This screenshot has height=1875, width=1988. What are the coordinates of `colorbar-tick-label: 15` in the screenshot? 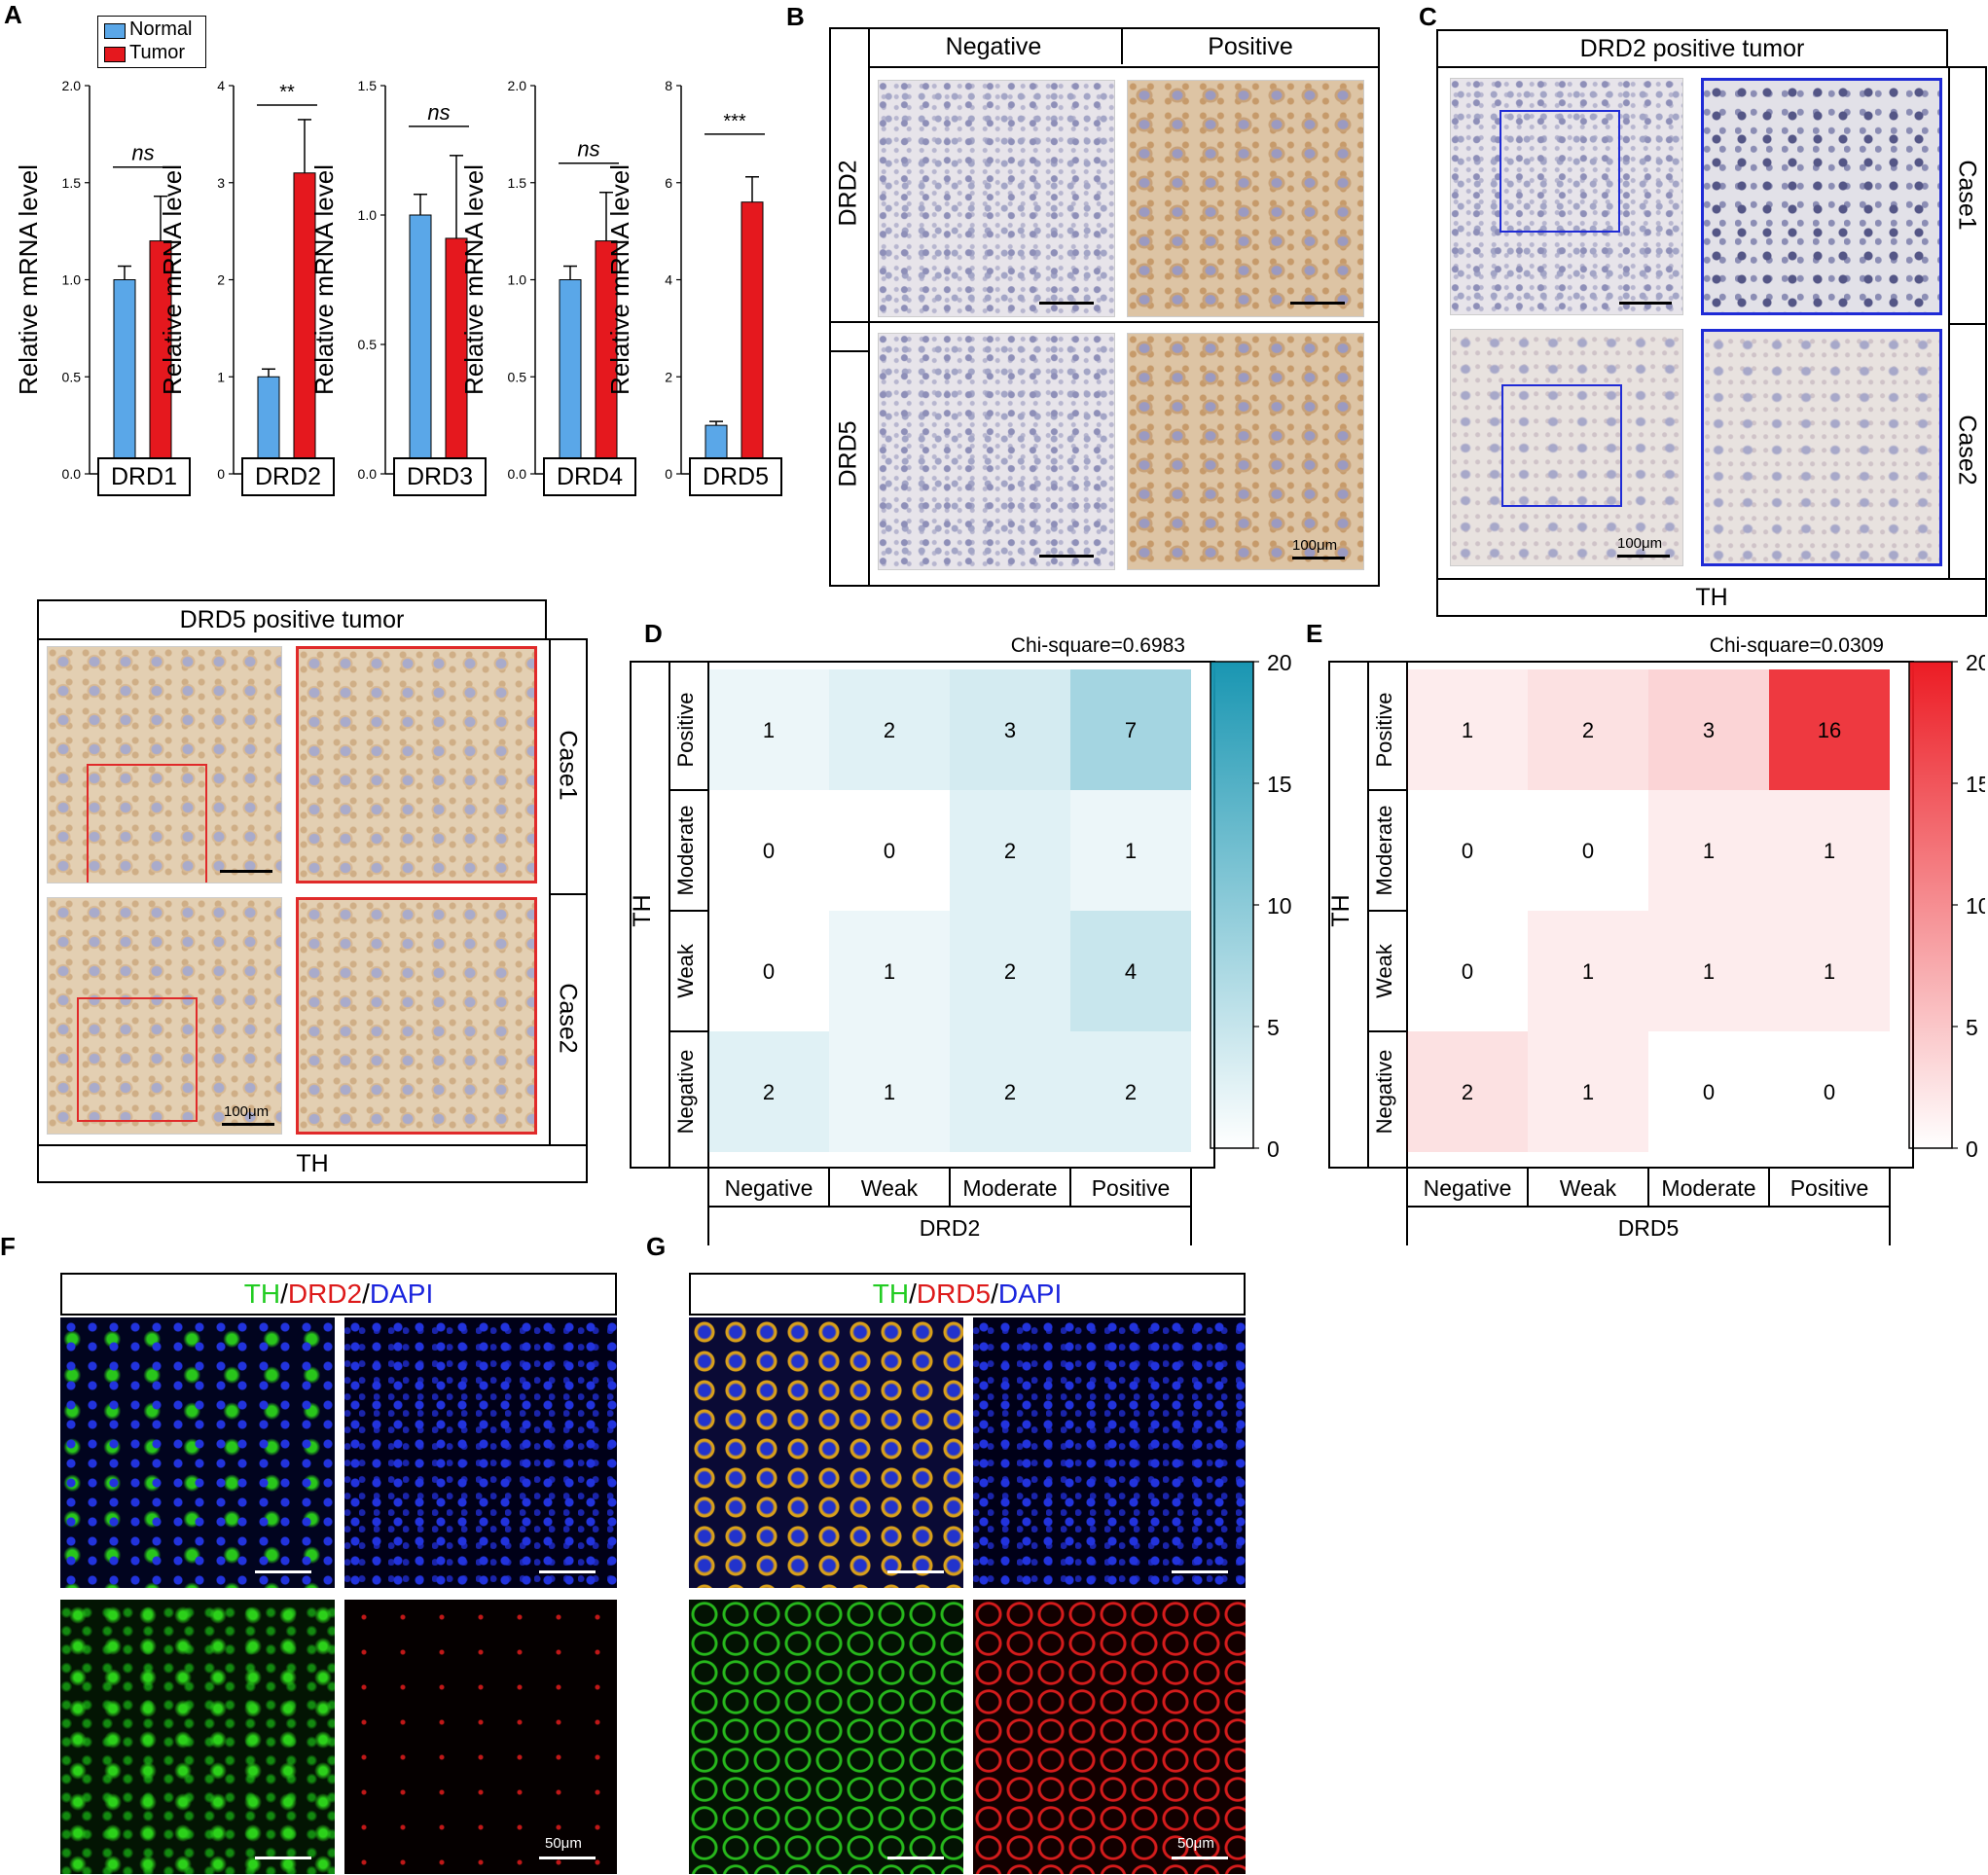 It's located at (1279, 784).